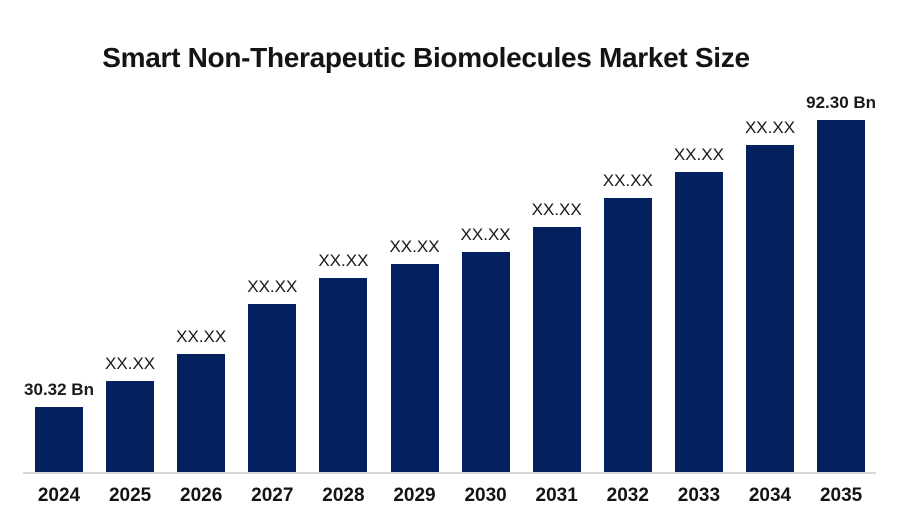 The width and height of the screenshot is (900, 525). Describe the element at coordinates (414, 495) in the screenshot. I see `x-axis-tick-label: 2029` at that location.